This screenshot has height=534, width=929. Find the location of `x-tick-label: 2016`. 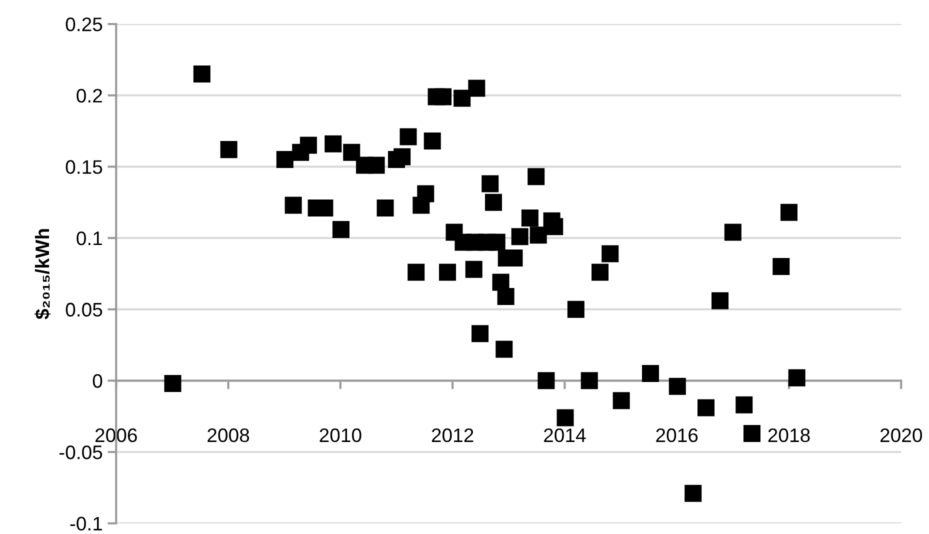

x-tick-label: 2016 is located at coordinates (677, 435).